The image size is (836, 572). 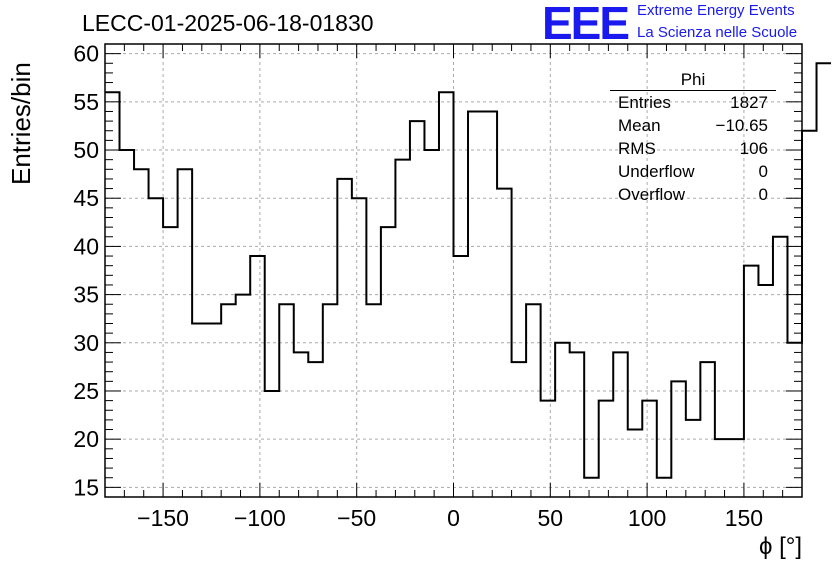 I want to click on stats-row-underflow: Underflow 0, so click(x=693, y=171).